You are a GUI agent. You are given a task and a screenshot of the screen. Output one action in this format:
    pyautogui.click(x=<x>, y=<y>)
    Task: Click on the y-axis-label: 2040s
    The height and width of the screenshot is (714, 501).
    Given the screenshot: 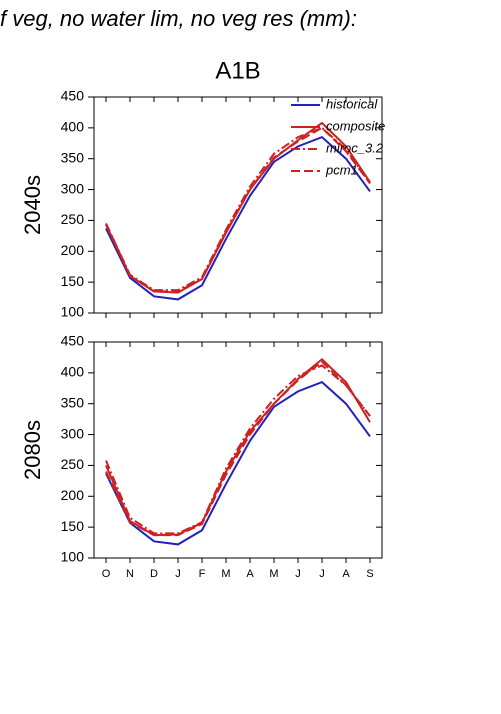 What is the action you would take?
    pyautogui.click(x=32, y=205)
    